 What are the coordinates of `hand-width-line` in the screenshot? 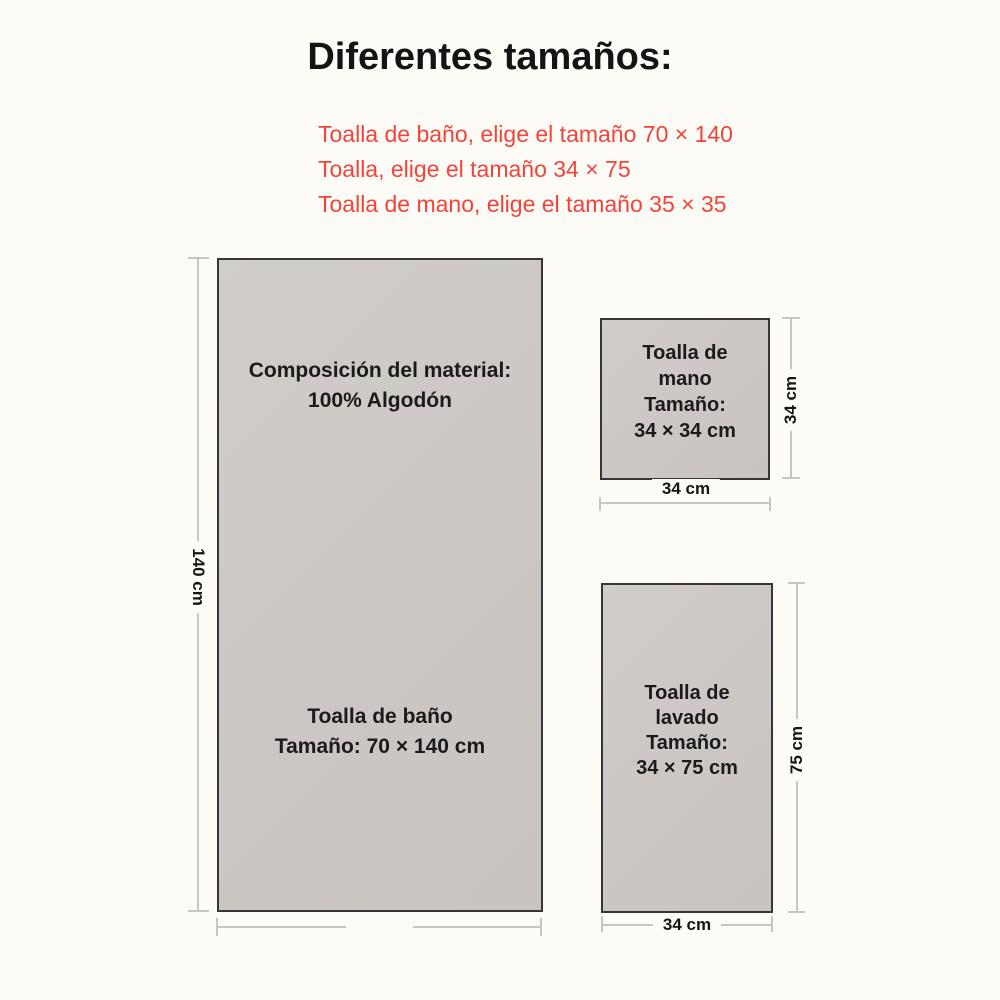 It's located at (685, 503).